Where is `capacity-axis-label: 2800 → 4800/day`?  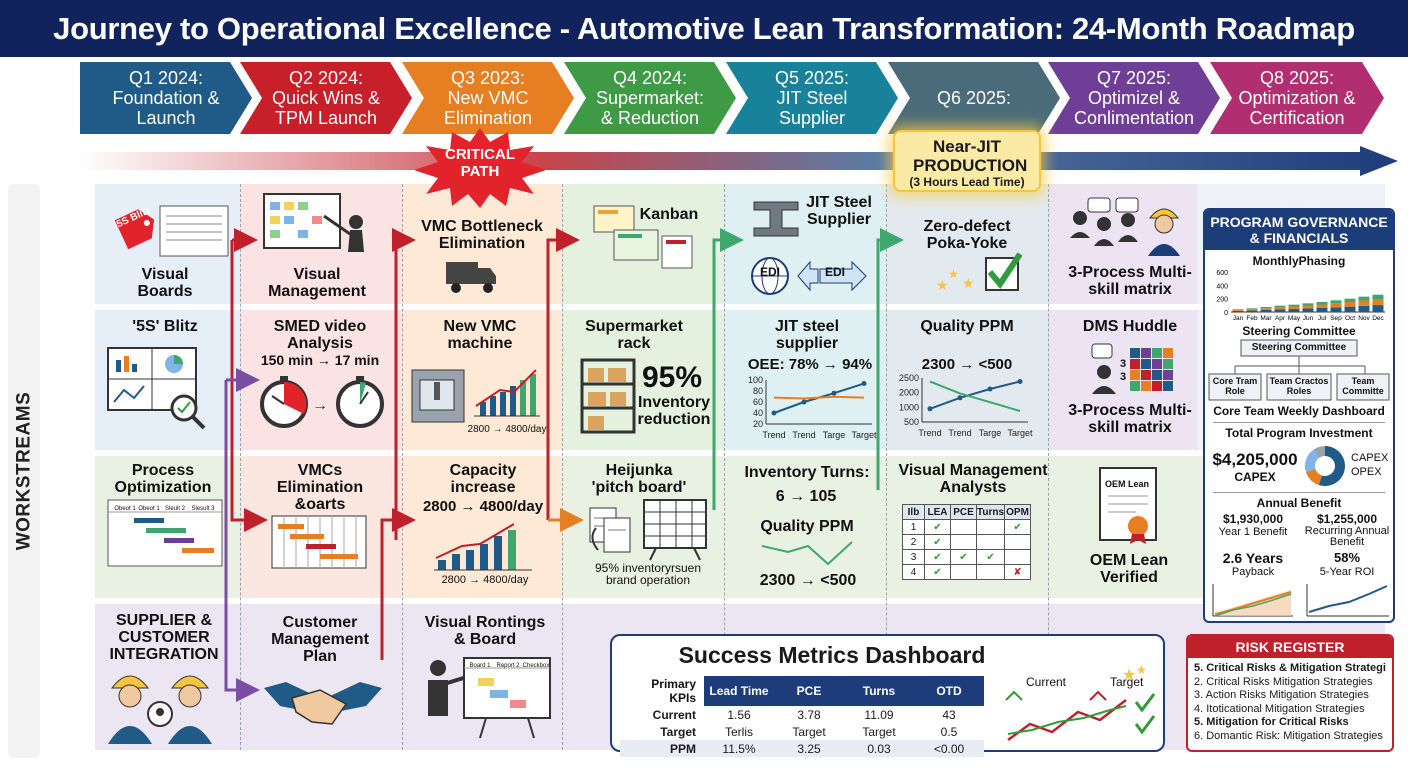
capacity-axis-label: 2800 → 4800/day is located at coordinates (485, 580).